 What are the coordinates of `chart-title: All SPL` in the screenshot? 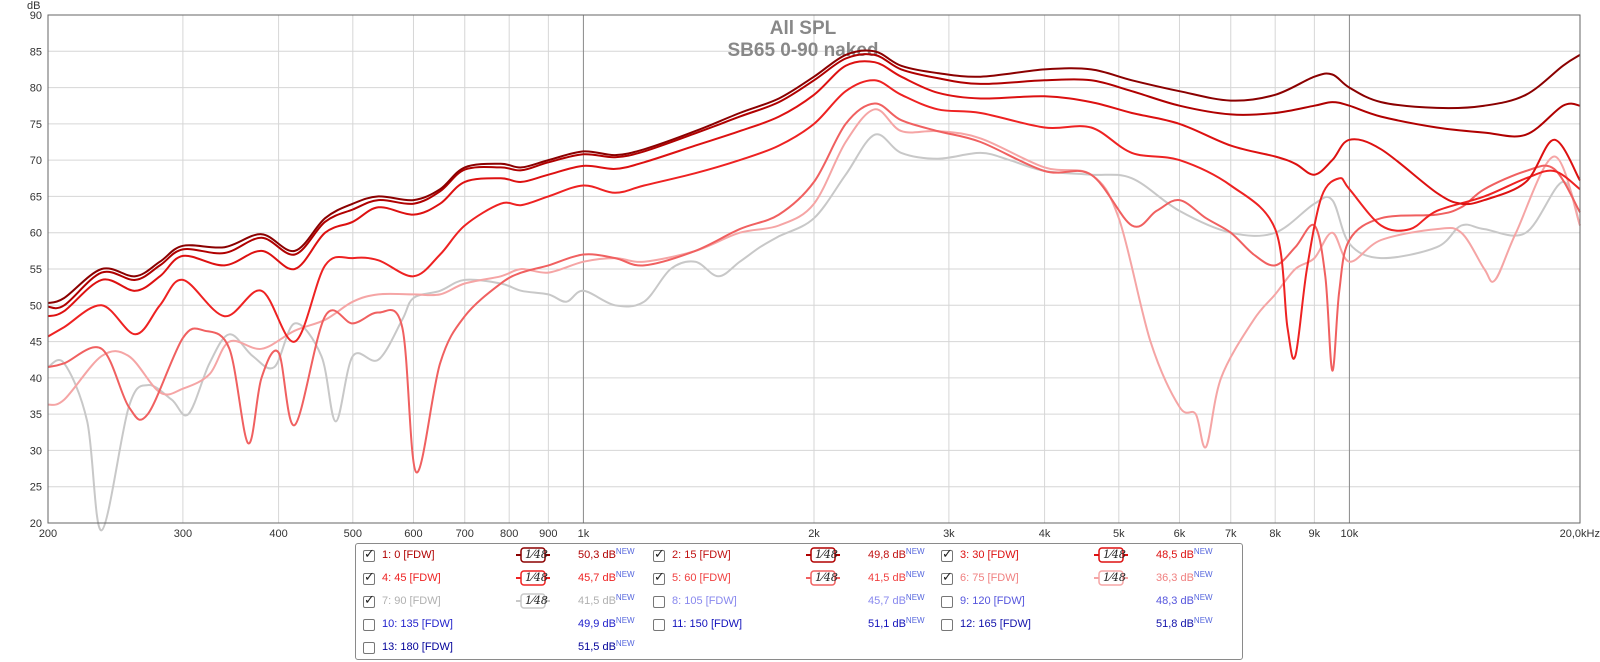 It's located at (803, 28).